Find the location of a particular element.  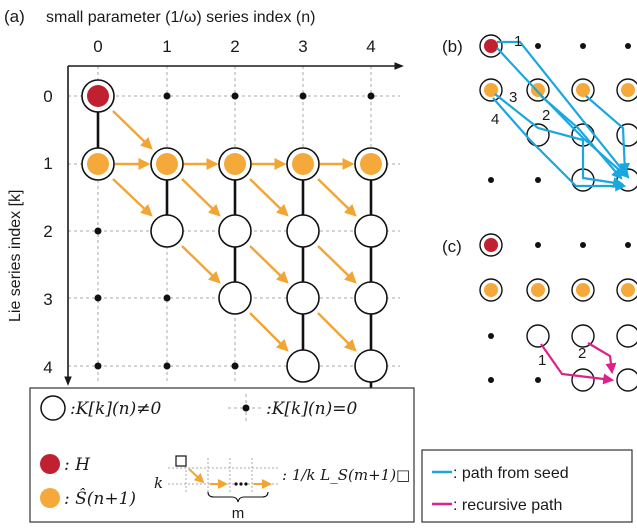

panel-c-path-2: 2 is located at coordinates (582, 353).